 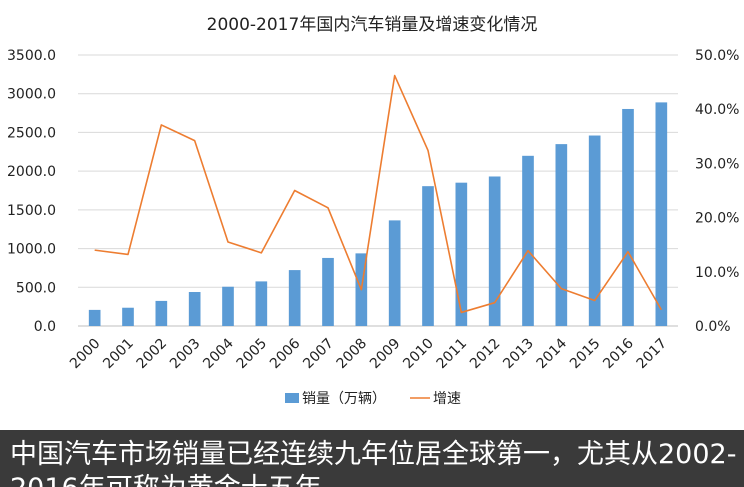 What do you see at coordinates (485, 354) in the screenshot?
I see `x-axis-tick-label: 2012` at bounding box center [485, 354].